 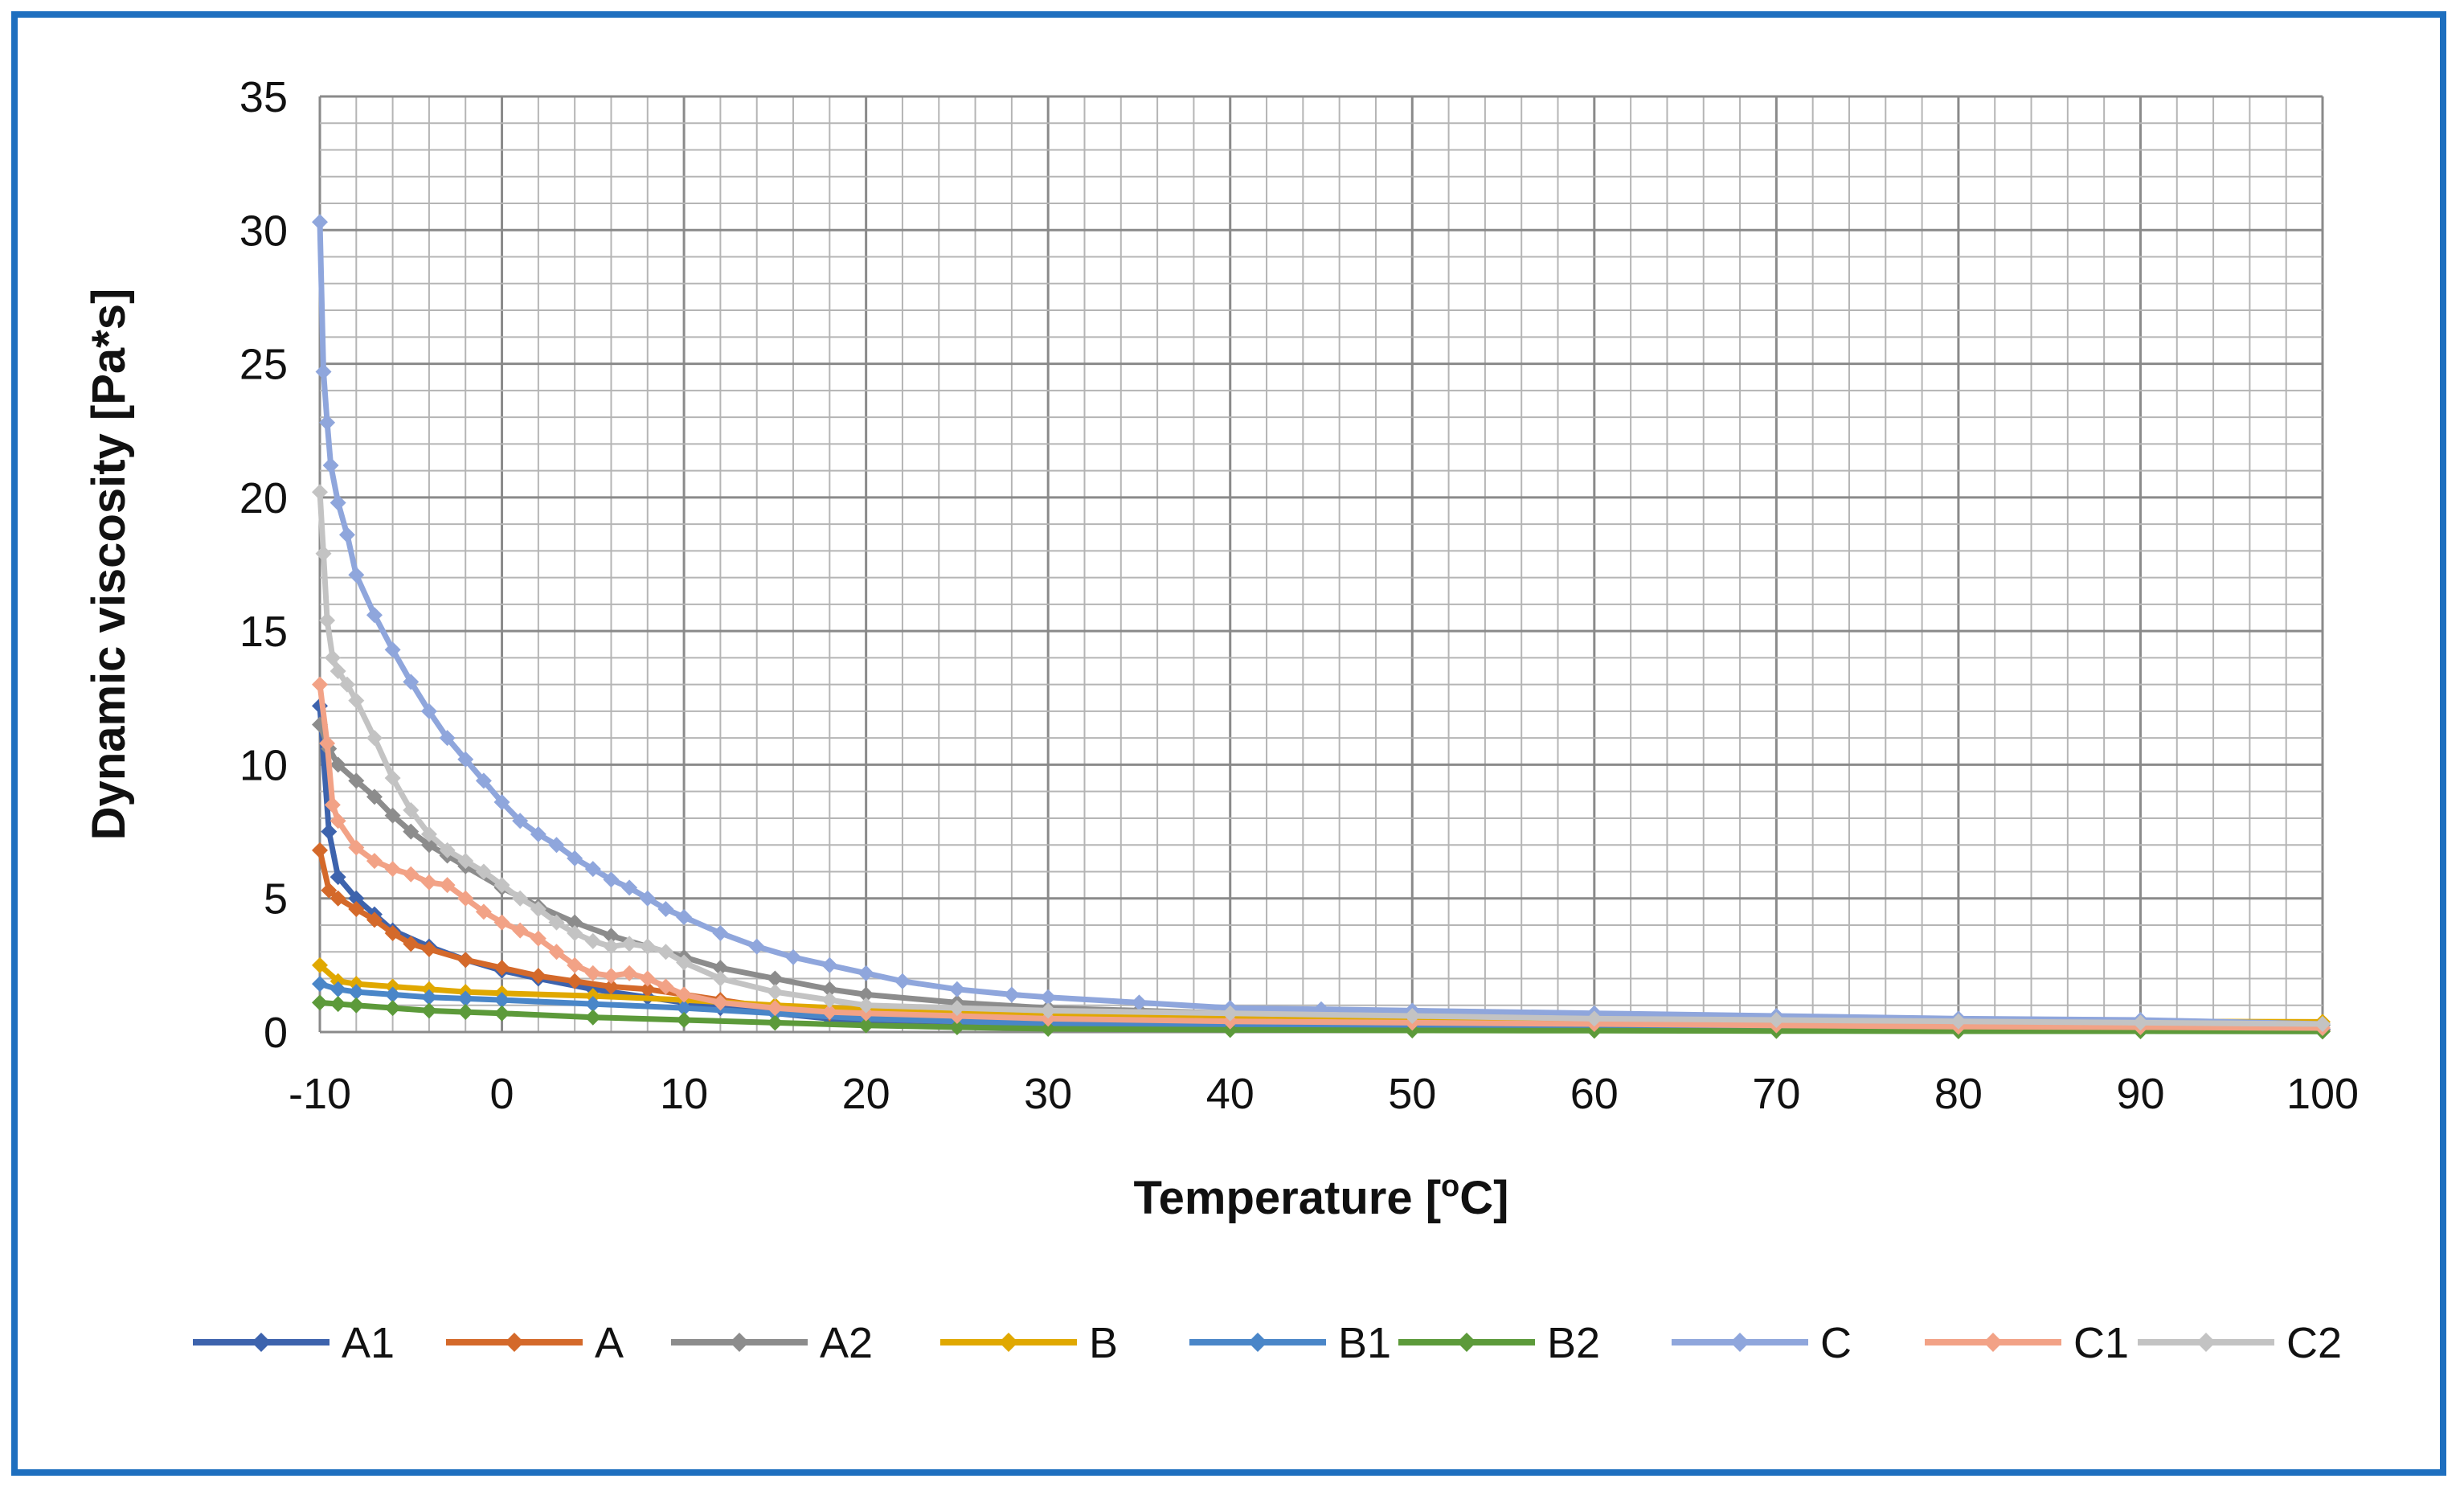 I want to click on x-tick-label: 0, so click(x=502, y=1094).